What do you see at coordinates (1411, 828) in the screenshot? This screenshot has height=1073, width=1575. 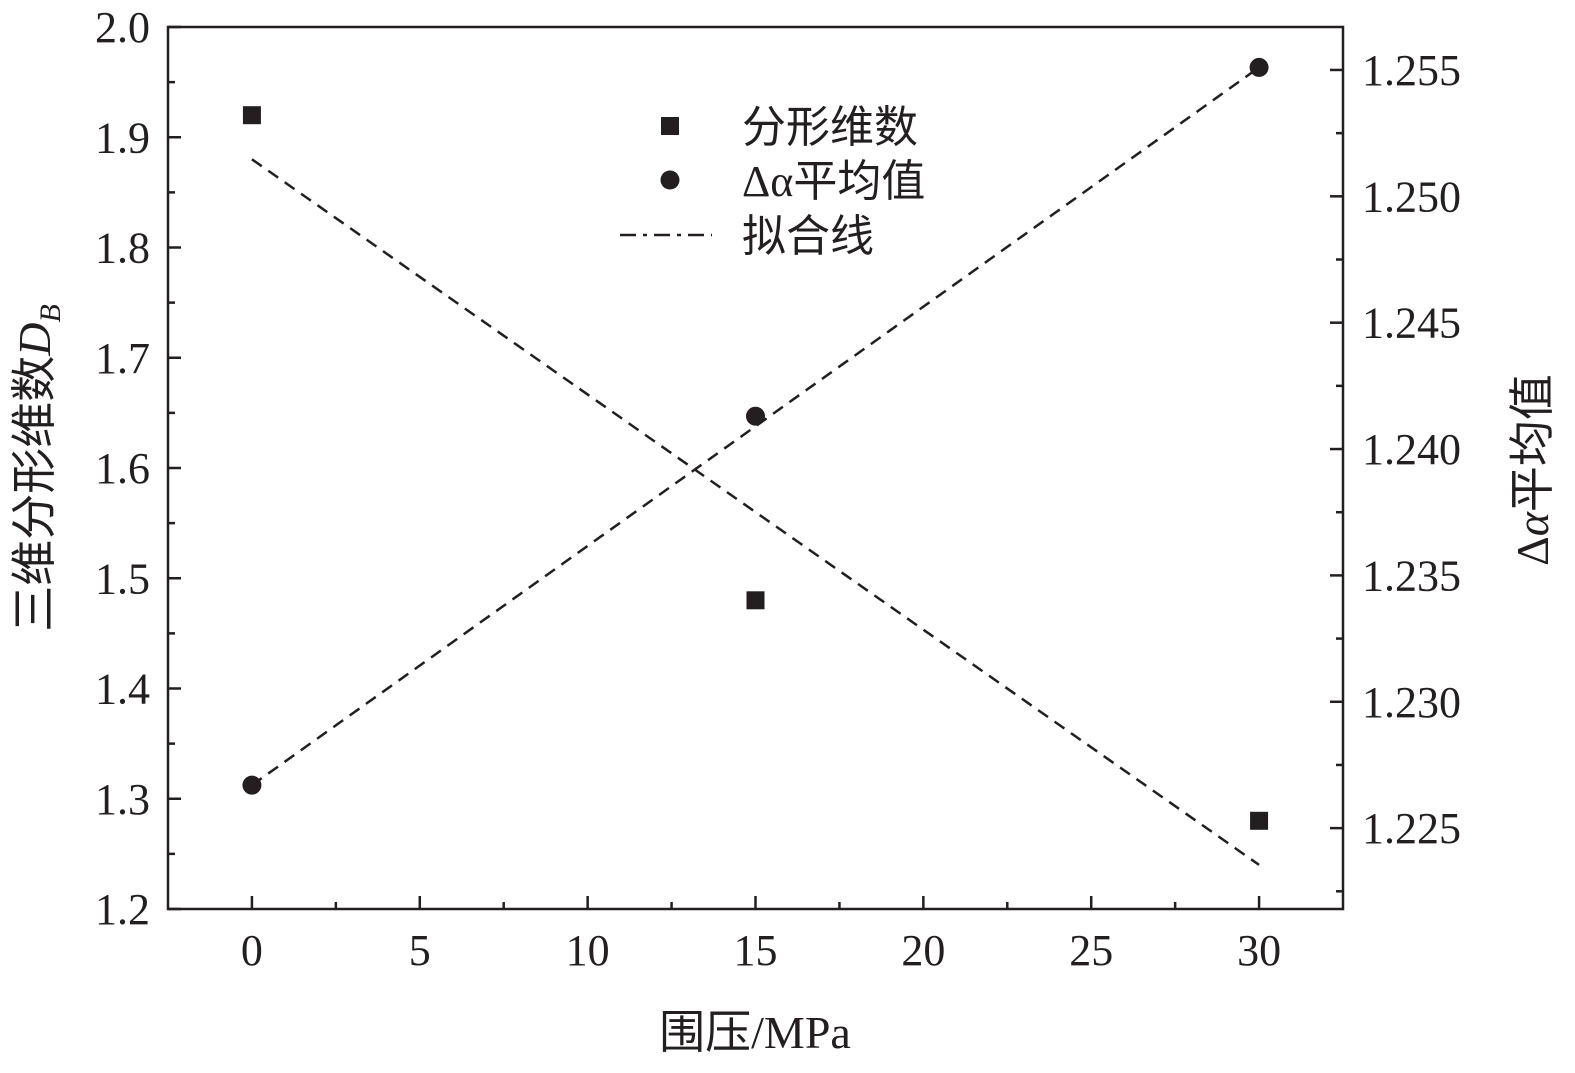 I see `y-right-tick-label: 1.225` at bounding box center [1411, 828].